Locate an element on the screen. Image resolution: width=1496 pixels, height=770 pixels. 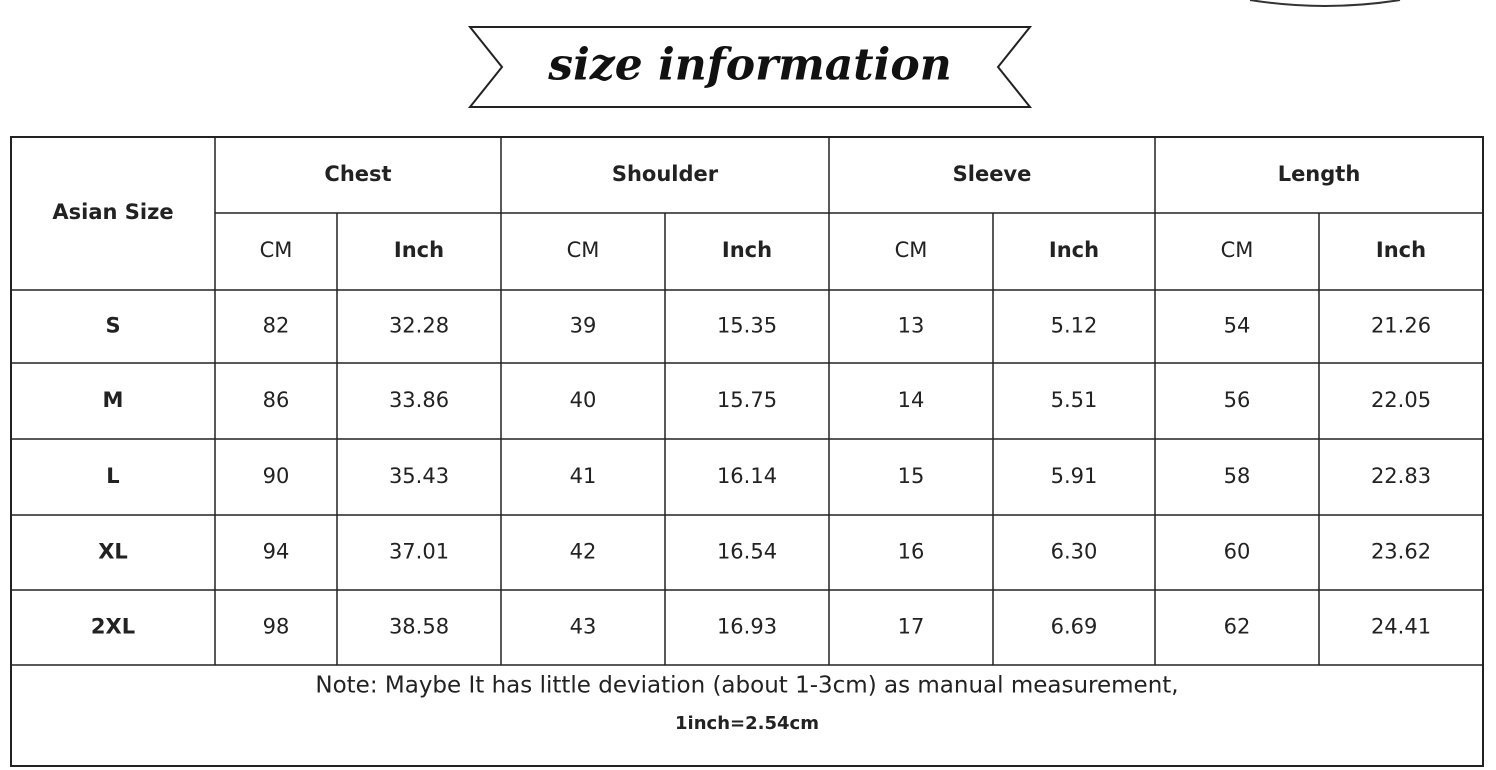
cell: 15.75 is located at coordinates (747, 400).